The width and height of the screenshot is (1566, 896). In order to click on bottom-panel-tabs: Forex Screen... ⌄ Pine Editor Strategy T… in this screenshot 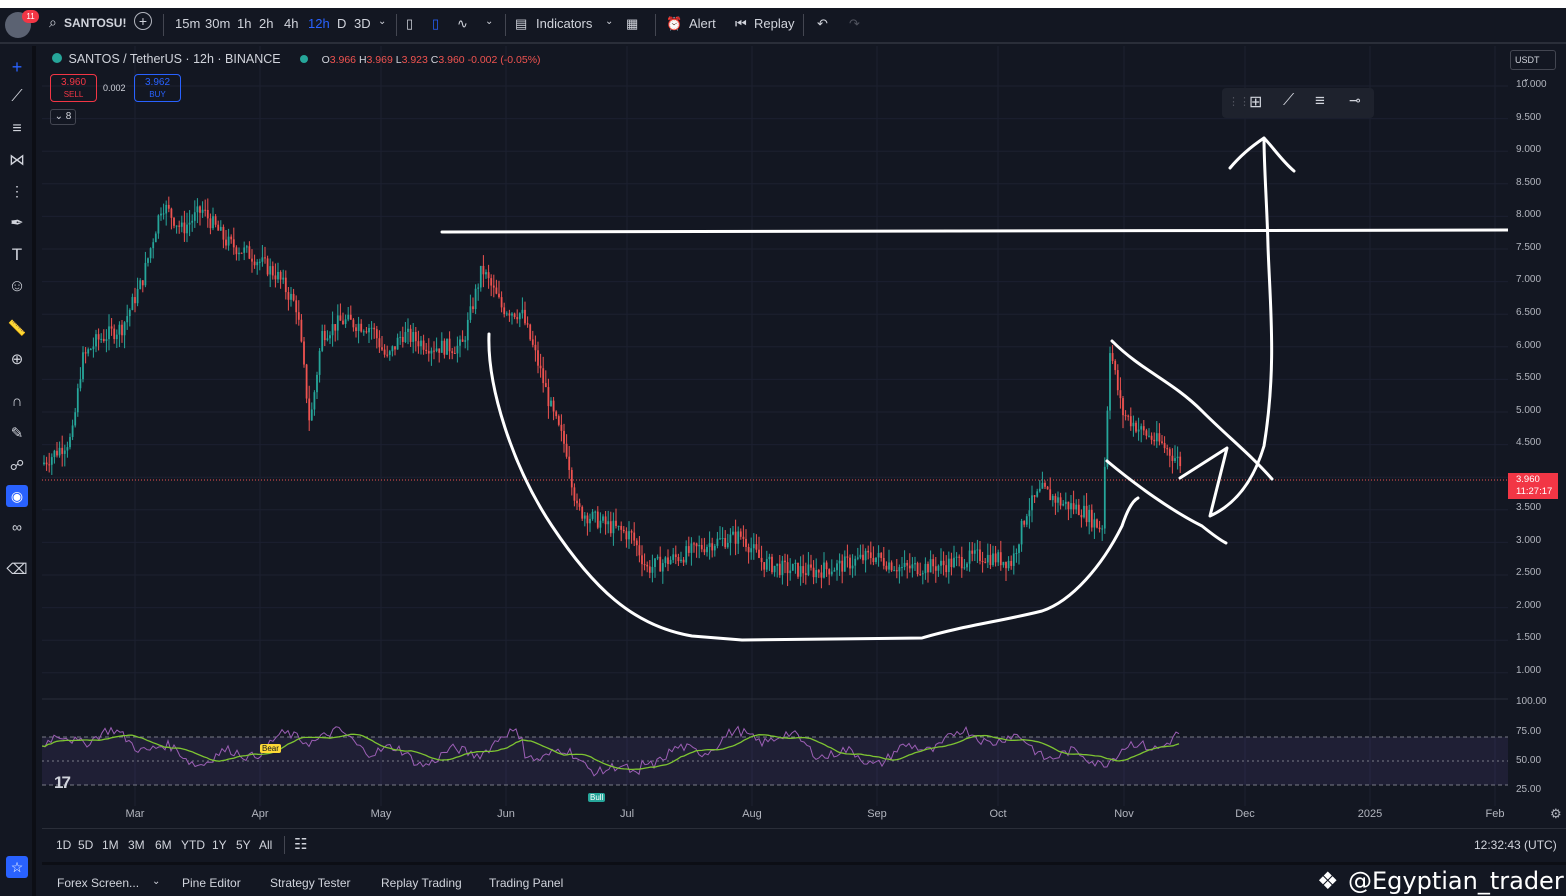, I will do `click(804, 879)`.